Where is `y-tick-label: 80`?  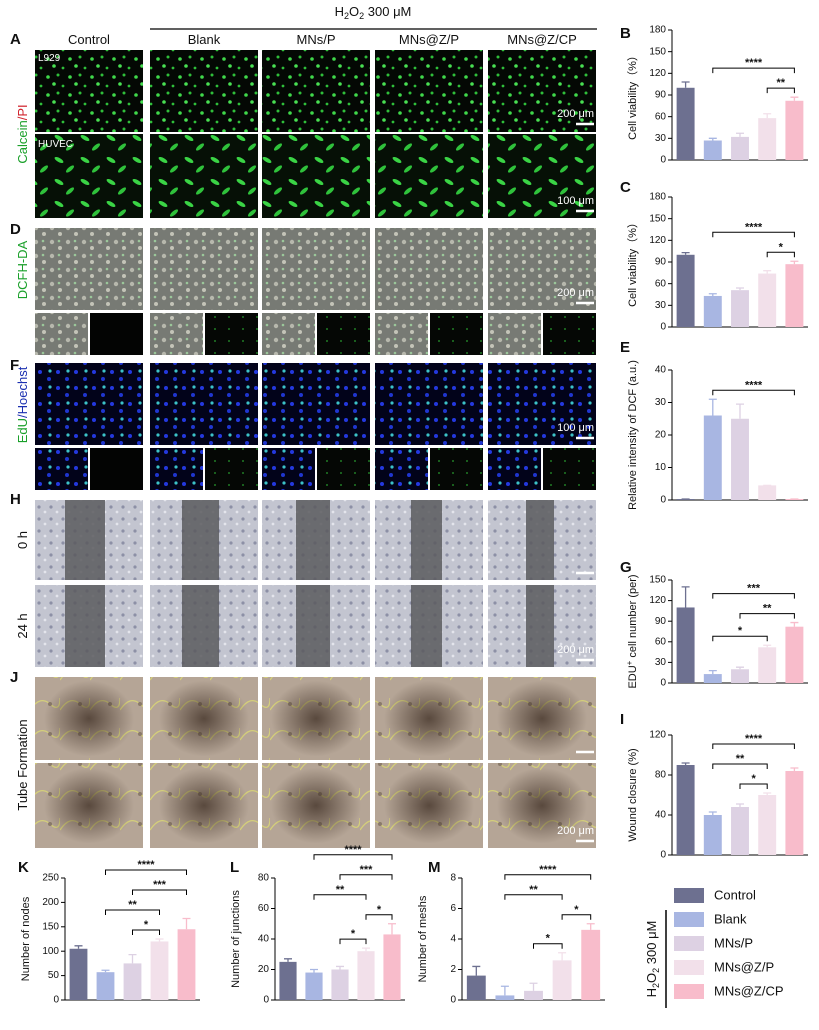 y-tick-label: 80 is located at coordinates (264, 878).